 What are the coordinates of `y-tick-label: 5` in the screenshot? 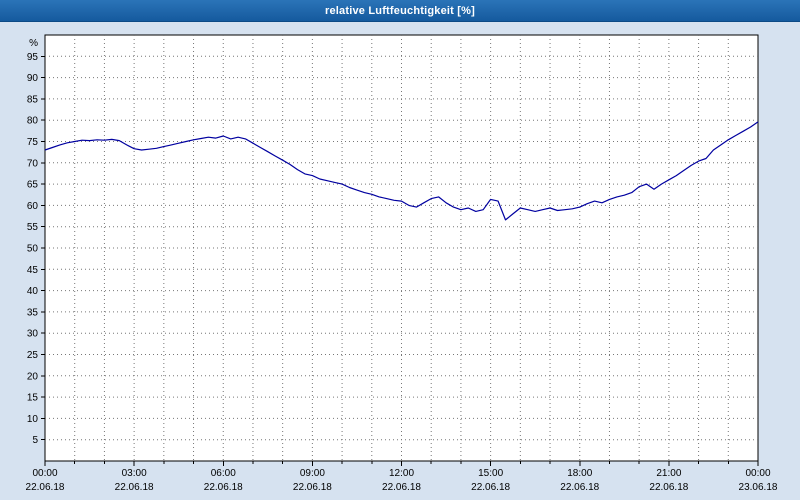 It's located at (35, 440).